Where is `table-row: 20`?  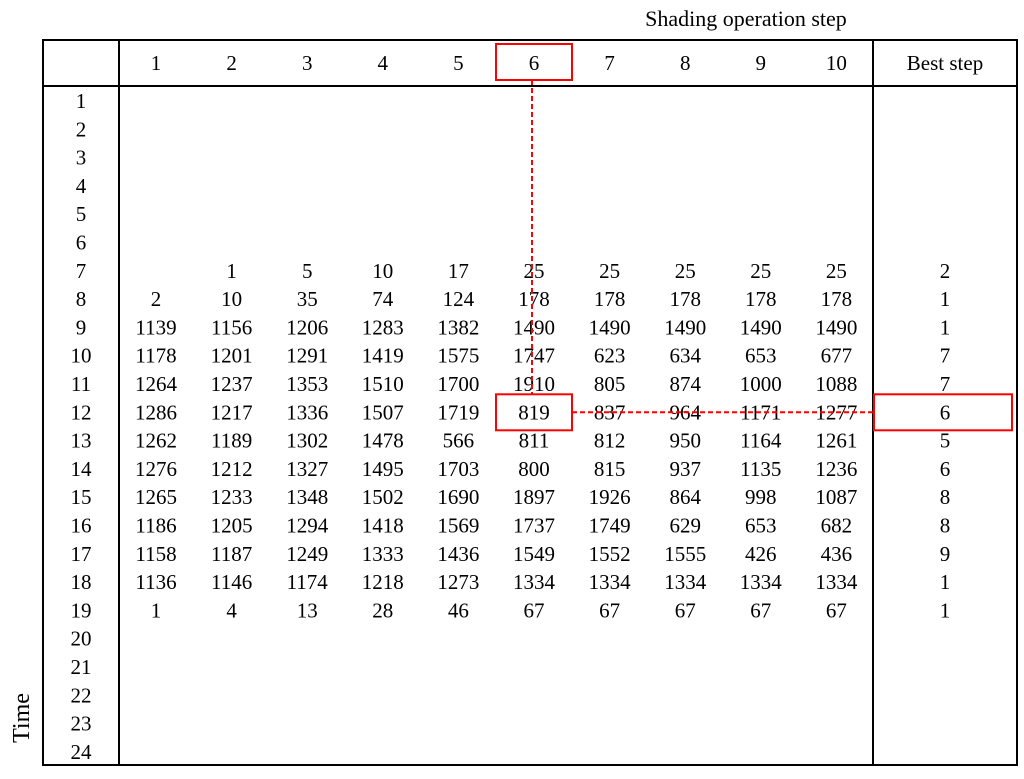 table-row: 20 is located at coordinates (81, 639).